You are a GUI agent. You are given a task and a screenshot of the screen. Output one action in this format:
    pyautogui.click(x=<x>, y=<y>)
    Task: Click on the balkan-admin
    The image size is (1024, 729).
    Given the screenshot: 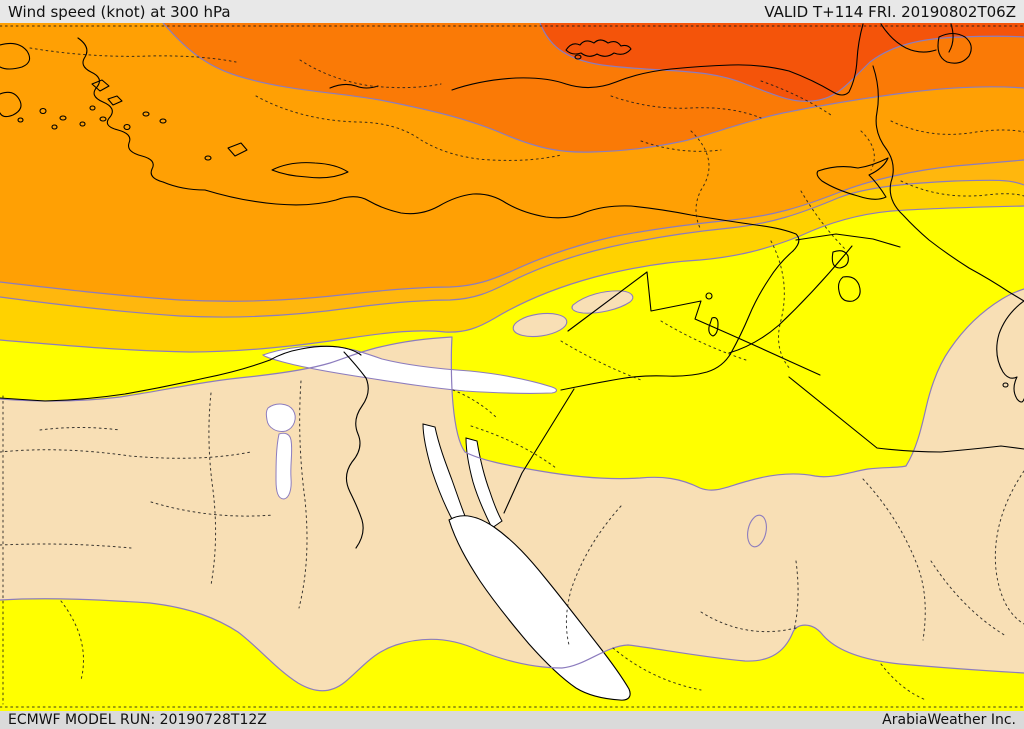 What is the action you would take?
    pyautogui.click(x=133, y=55)
    